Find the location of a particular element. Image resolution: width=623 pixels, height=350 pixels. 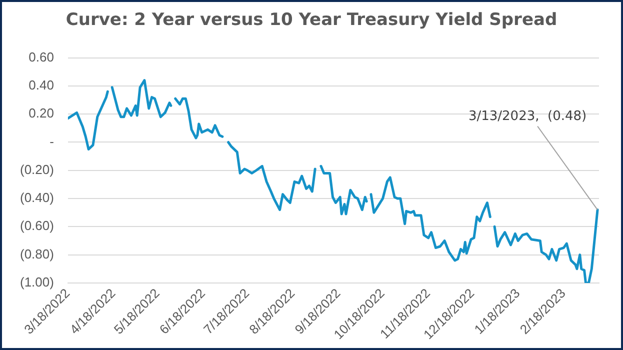

y-tick-label: - is located at coordinates (52, 141).